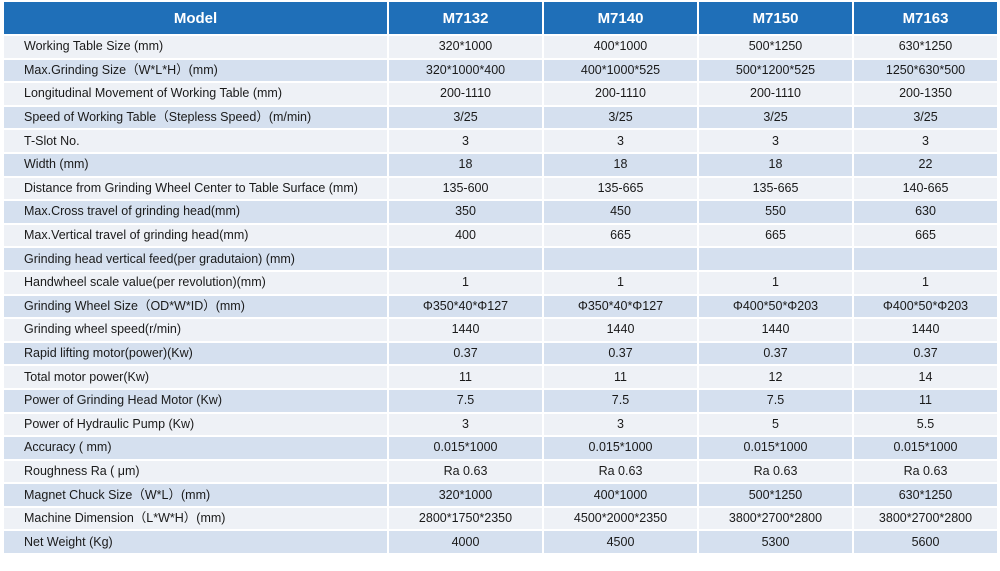 This screenshot has width=1000, height=571. Describe the element at coordinates (775, 212) in the screenshot. I see `cell-value: 550` at that location.